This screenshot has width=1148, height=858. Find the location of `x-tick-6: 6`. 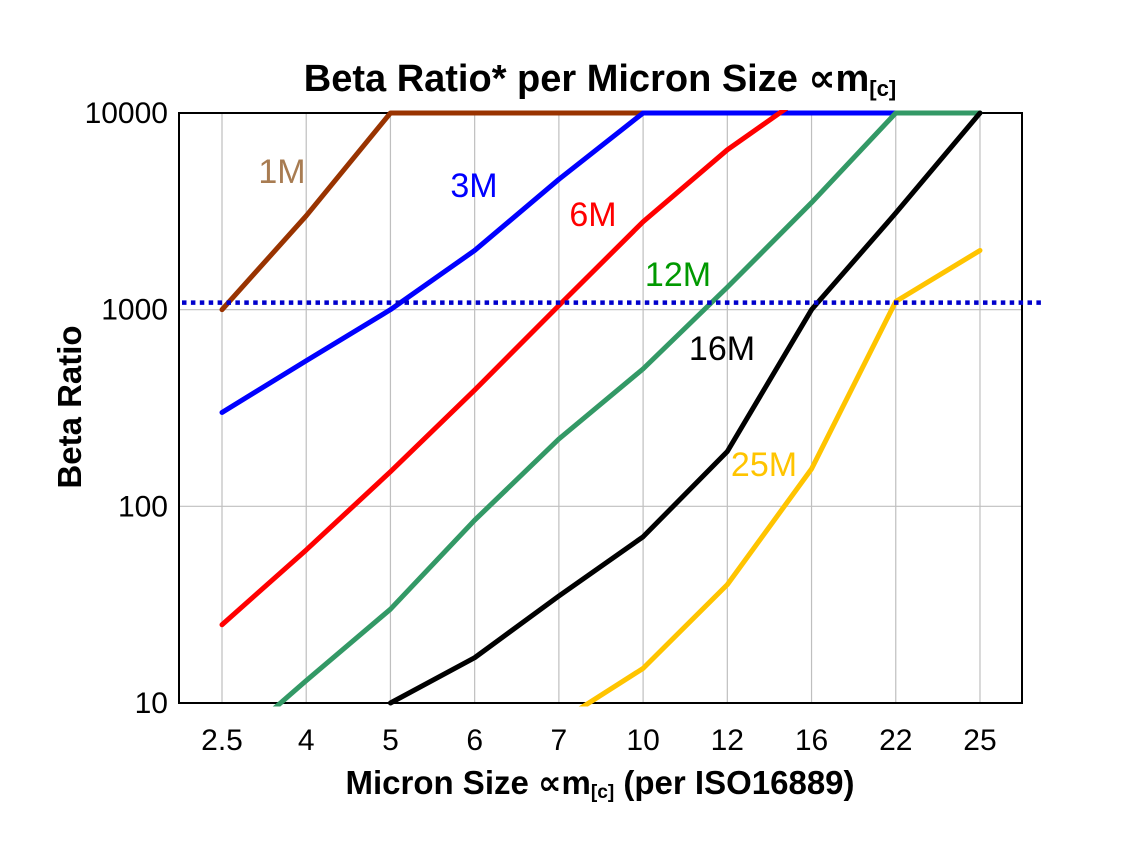

x-tick-6: 6 is located at coordinates (474, 740).